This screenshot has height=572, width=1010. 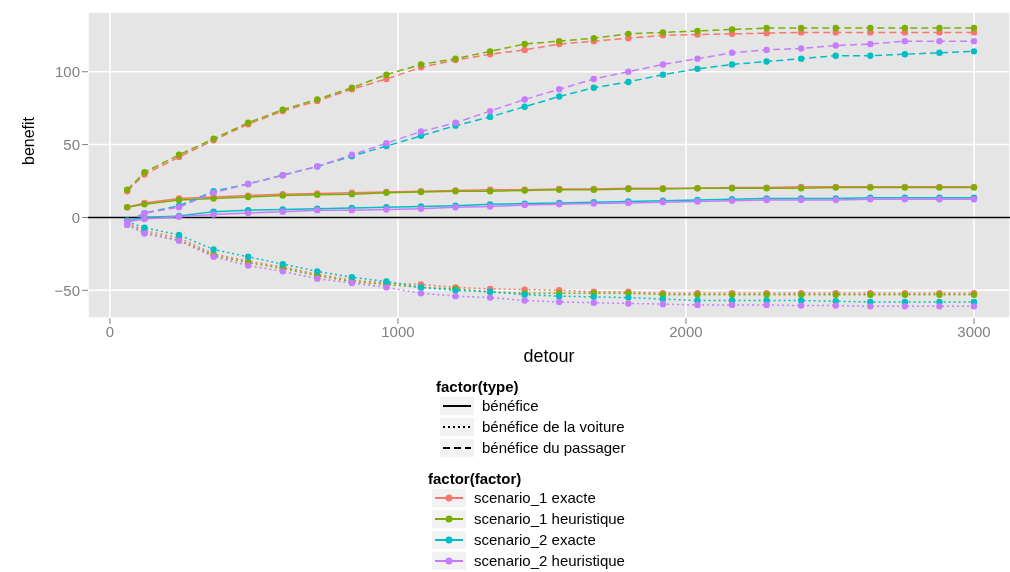 I want to click on x-tick-label: 2000, so click(x=686, y=331).